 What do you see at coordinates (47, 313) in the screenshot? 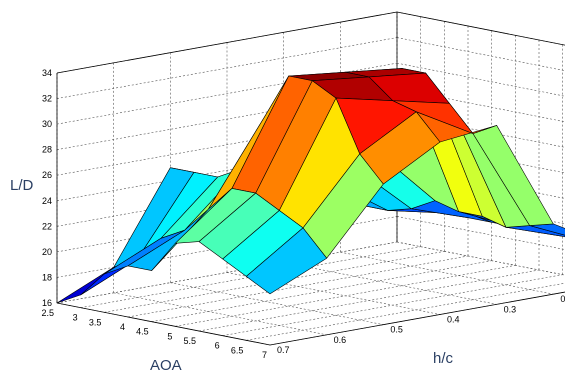
I see `x-tick-label: 2.5` at bounding box center [47, 313].